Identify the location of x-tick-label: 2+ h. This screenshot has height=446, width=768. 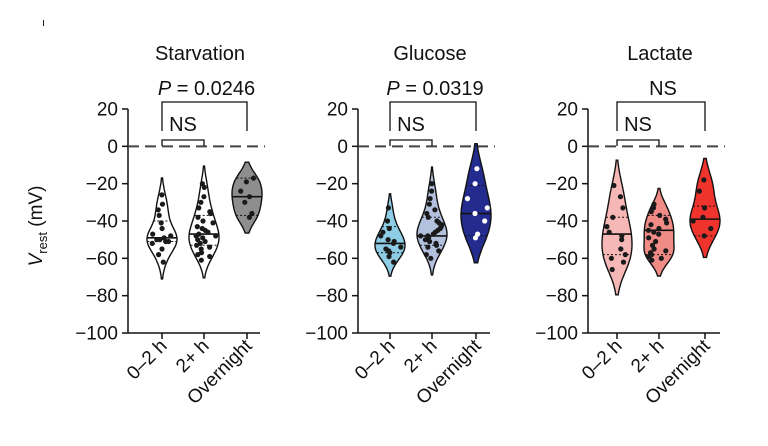
(647, 356).